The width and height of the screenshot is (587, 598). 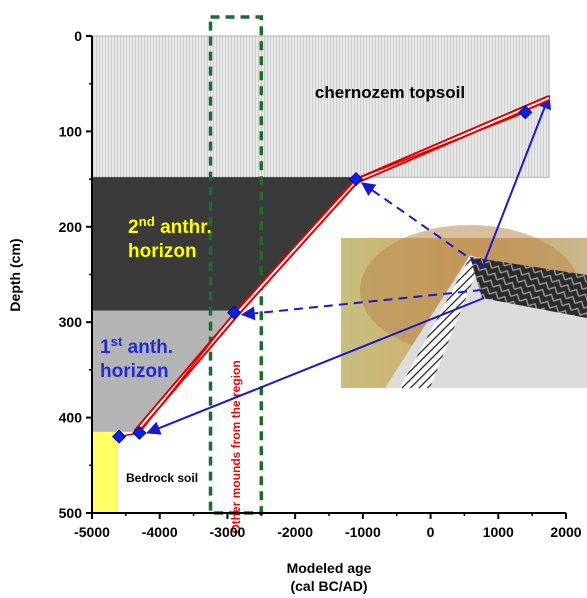 I want to click on label-bedrock-soil: Bedrock soil, so click(x=162, y=478).